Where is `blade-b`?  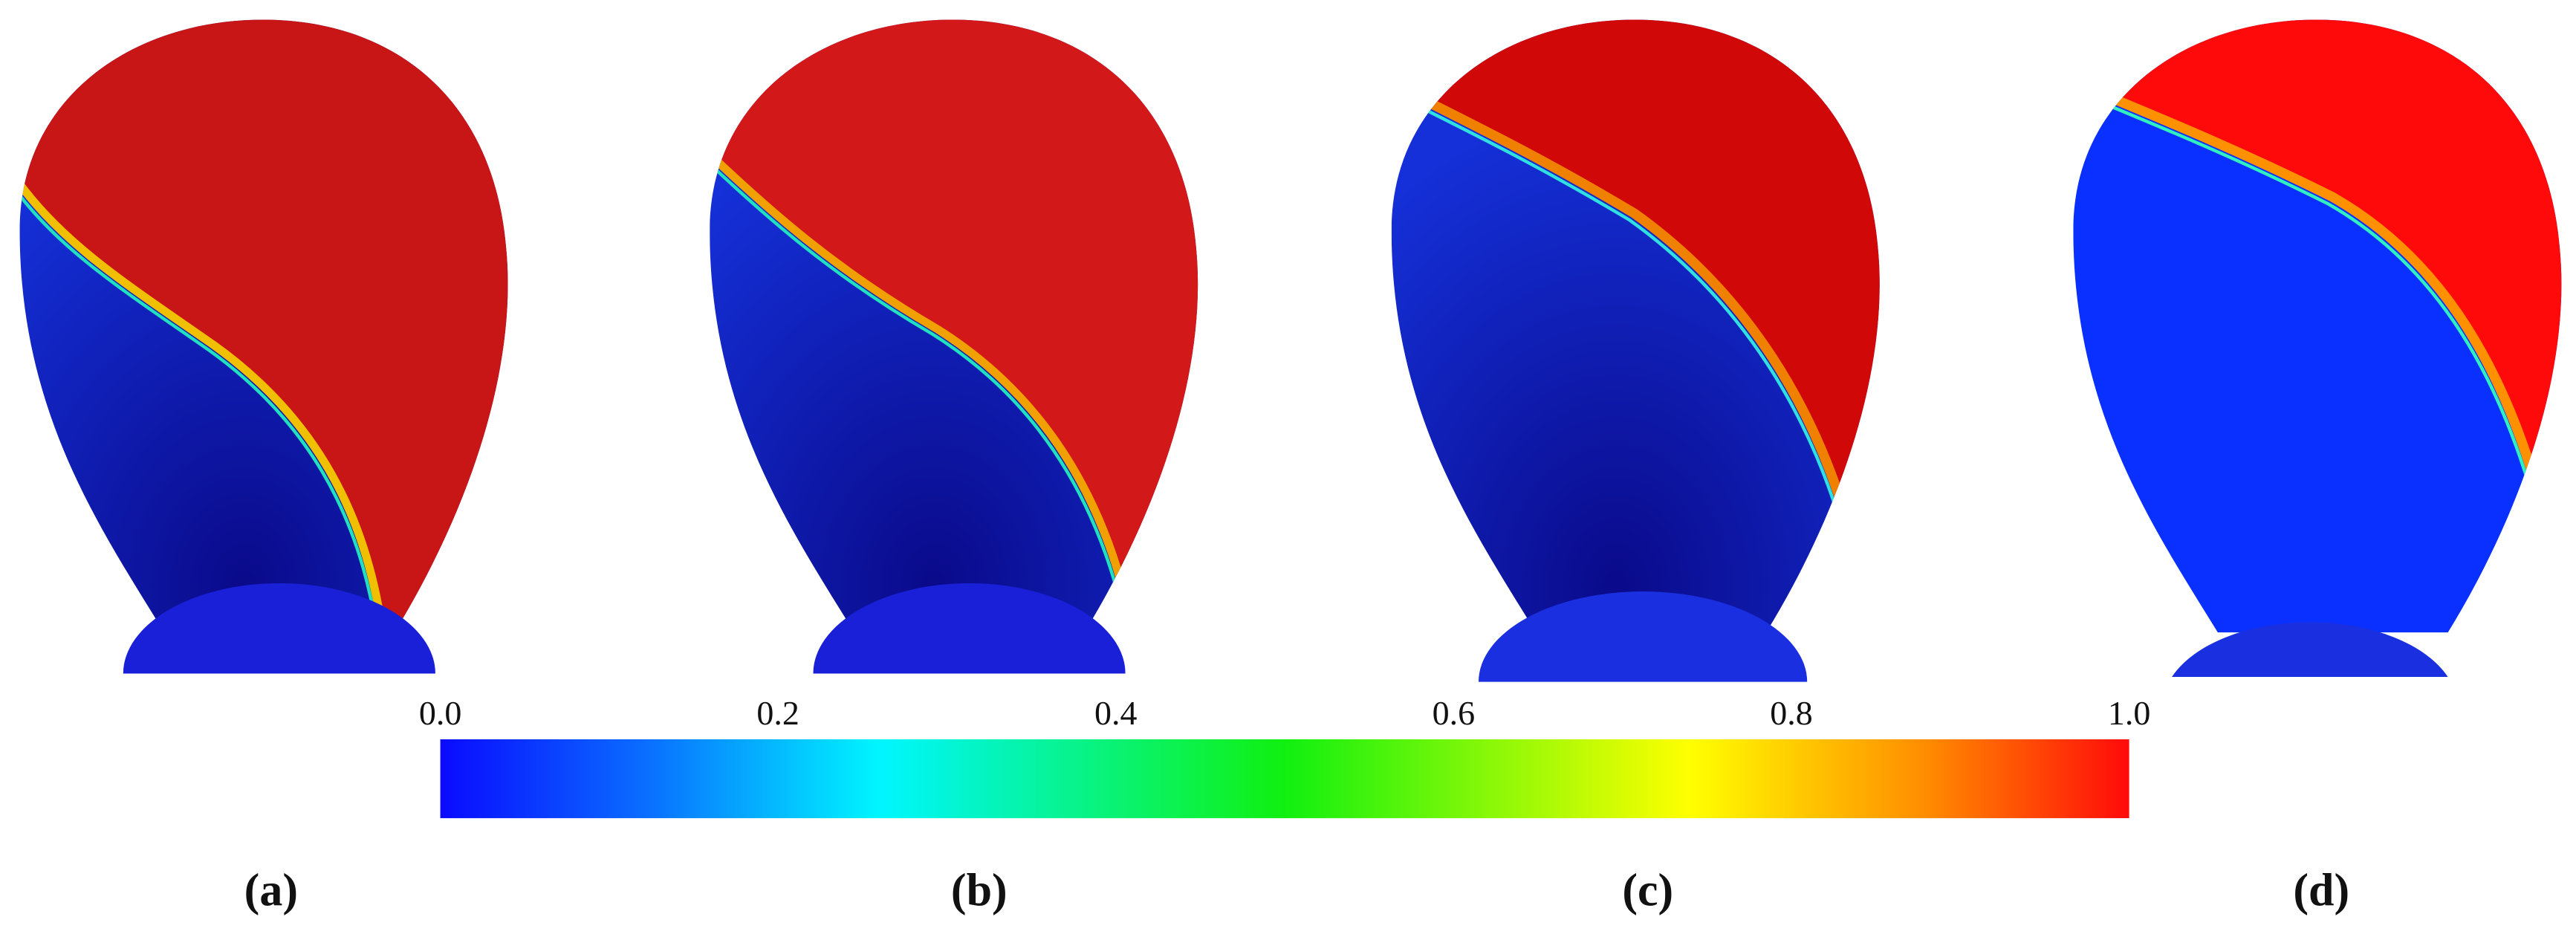
blade-b is located at coordinates (954, 346).